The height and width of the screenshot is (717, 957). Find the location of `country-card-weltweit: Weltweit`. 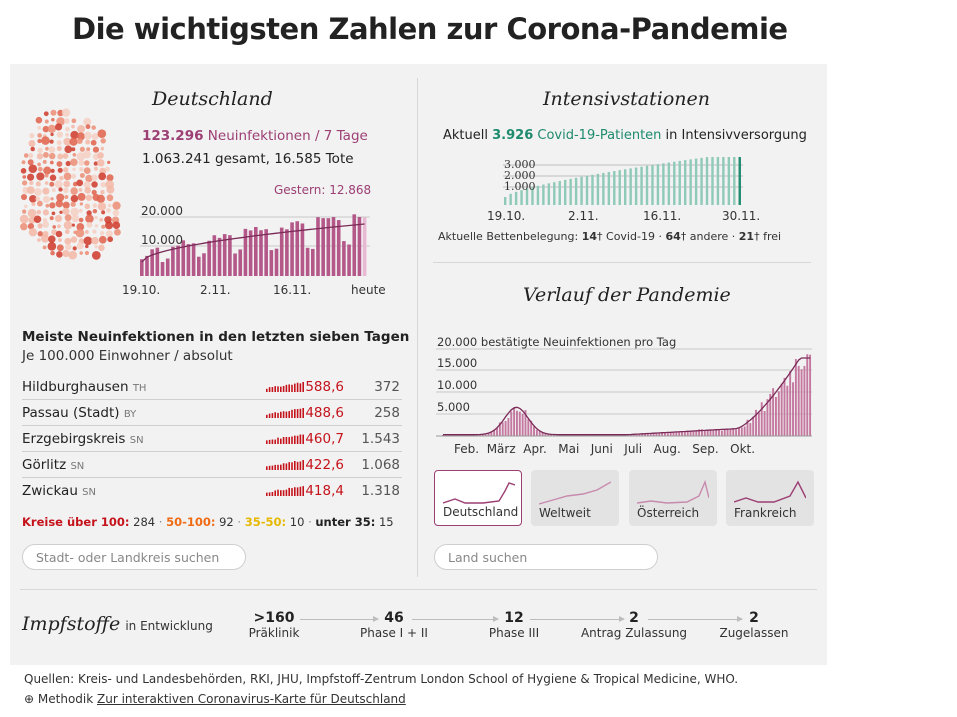

country-card-weltweit: Weltweit is located at coordinates (575, 498).